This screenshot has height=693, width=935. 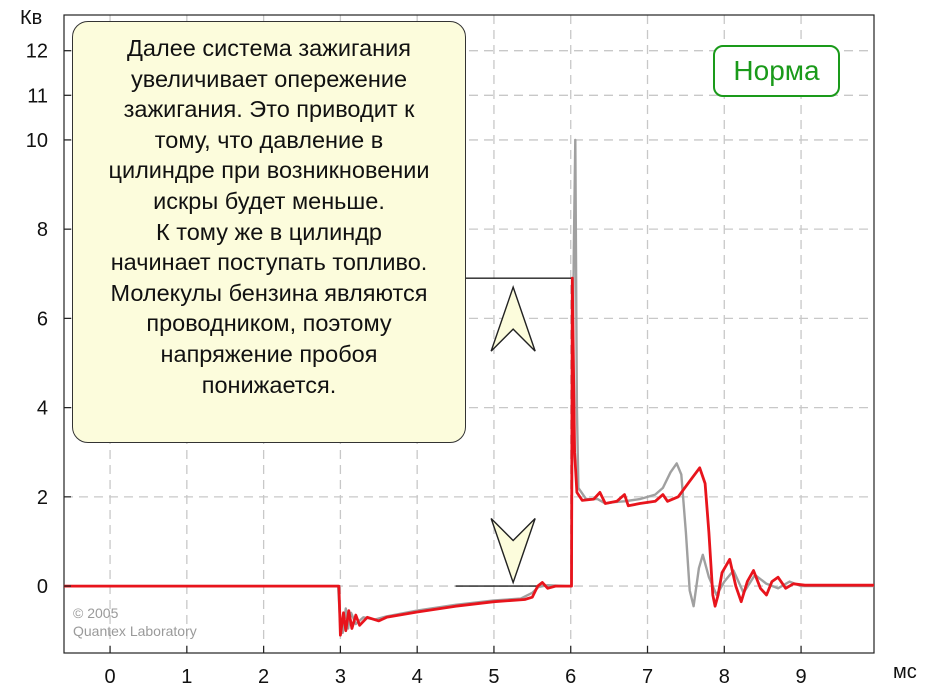 I want to click on y-tick-label: 6, so click(x=42, y=319).